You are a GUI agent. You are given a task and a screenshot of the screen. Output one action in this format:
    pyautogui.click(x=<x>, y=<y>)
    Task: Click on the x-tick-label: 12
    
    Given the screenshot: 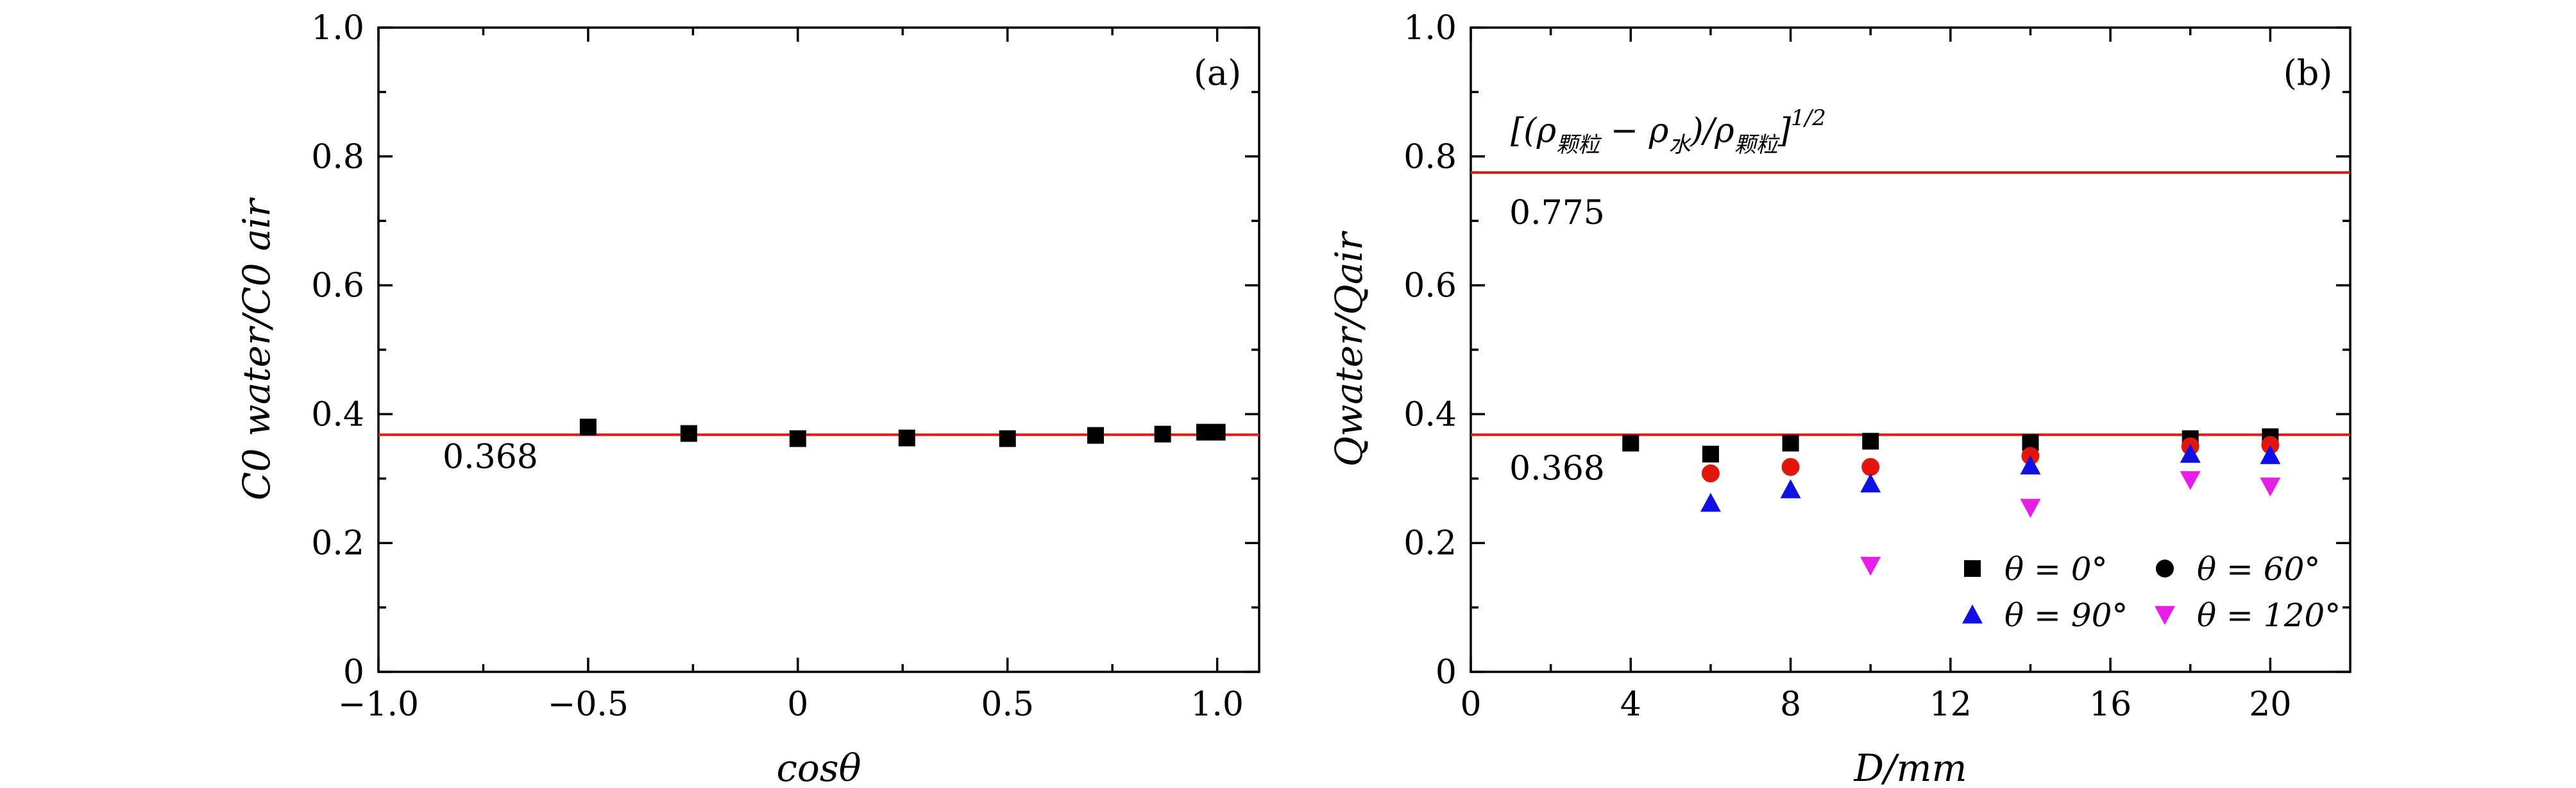 What is the action you would take?
    pyautogui.click(x=1950, y=704)
    